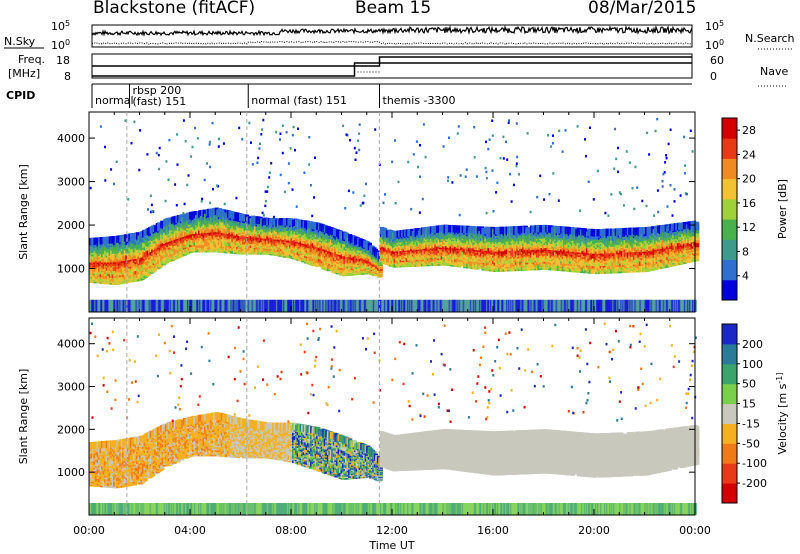  What do you see at coordinates (713, 76) in the screenshot?
I see `nave-tick-bottom: 0` at bounding box center [713, 76].